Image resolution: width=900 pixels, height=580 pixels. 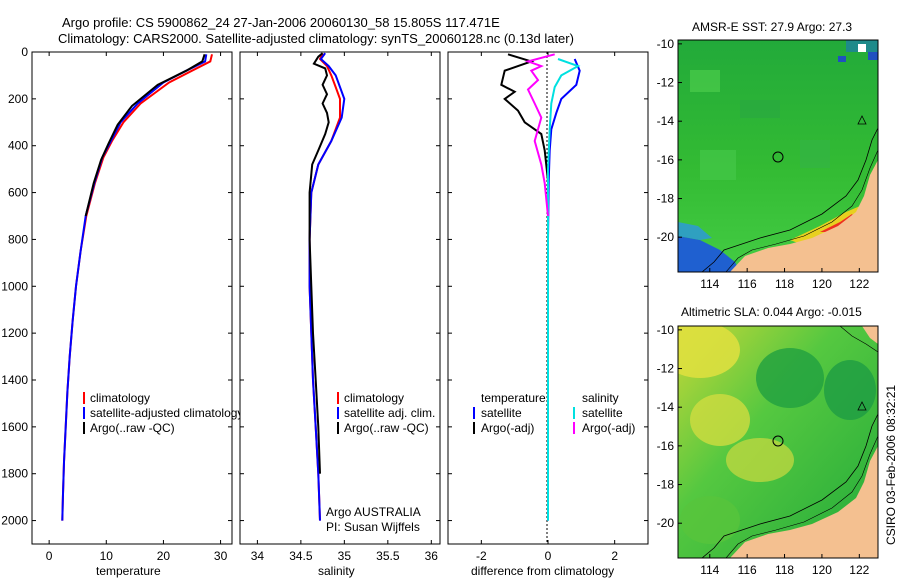 What do you see at coordinates (524, 146) in the screenshot?
I see `series-line-temperature-argo-adj-` at bounding box center [524, 146].